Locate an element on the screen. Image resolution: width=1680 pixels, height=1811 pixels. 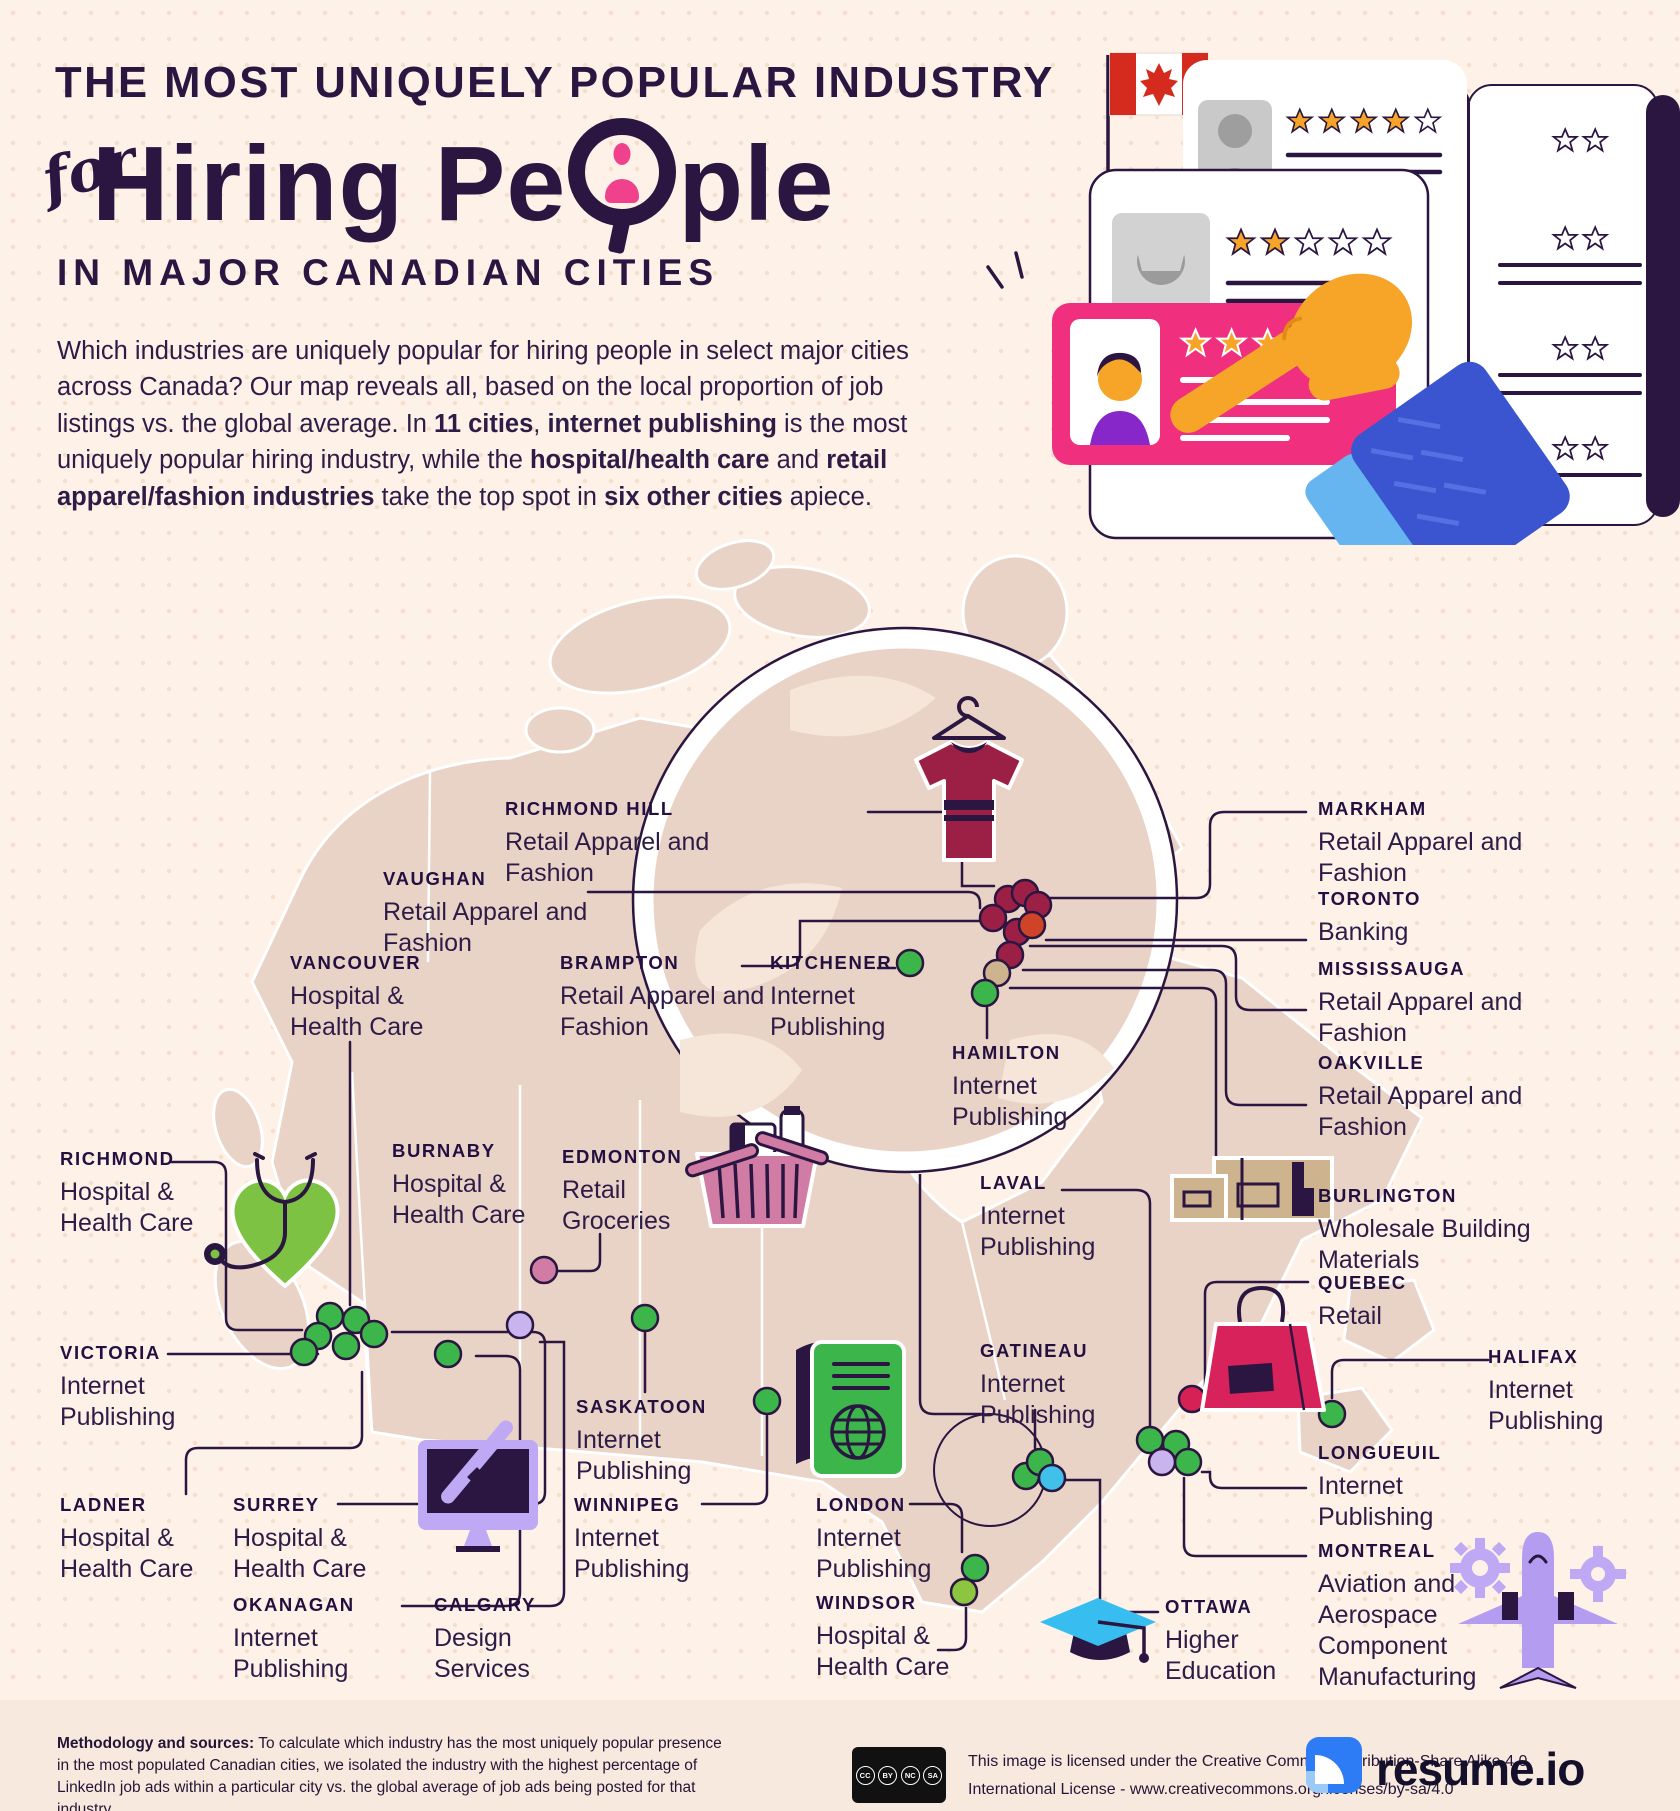
city-dot-kitchener is located at coordinates (910, 963).